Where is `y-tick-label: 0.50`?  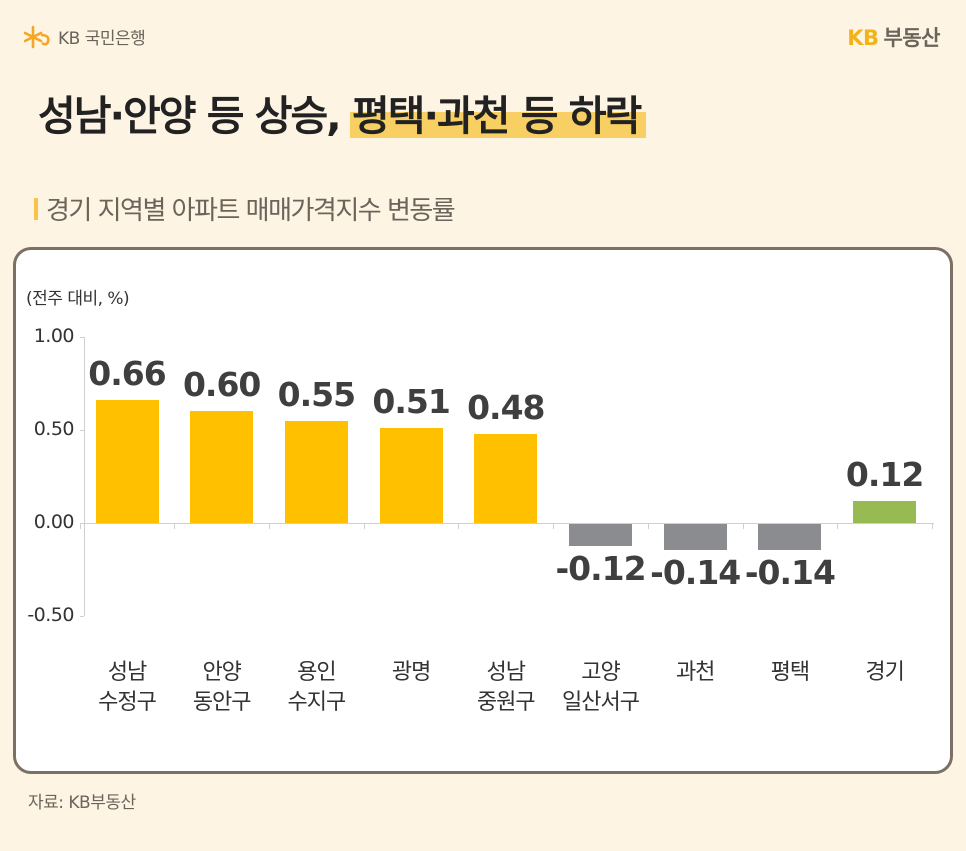 y-tick-label: 0.50 is located at coordinates (54, 429).